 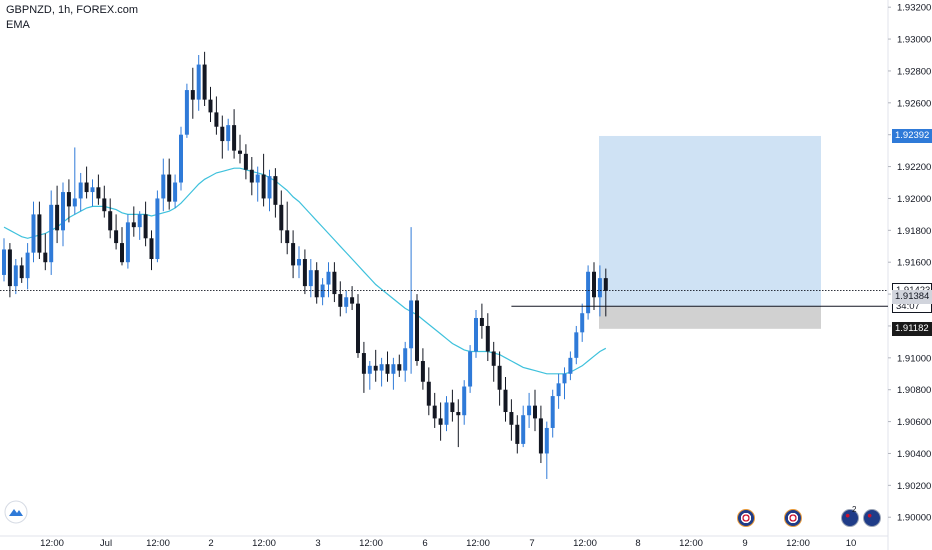 What do you see at coordinates (912, 296) in the screenshot?
I see `entry-price-tag: 1.91384` at bounding box center [912, 296].